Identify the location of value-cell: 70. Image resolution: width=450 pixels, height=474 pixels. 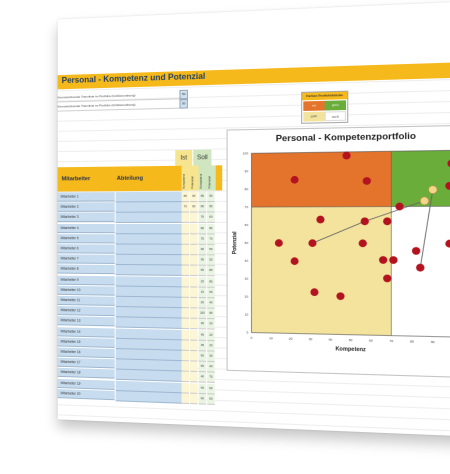
(211, 239).